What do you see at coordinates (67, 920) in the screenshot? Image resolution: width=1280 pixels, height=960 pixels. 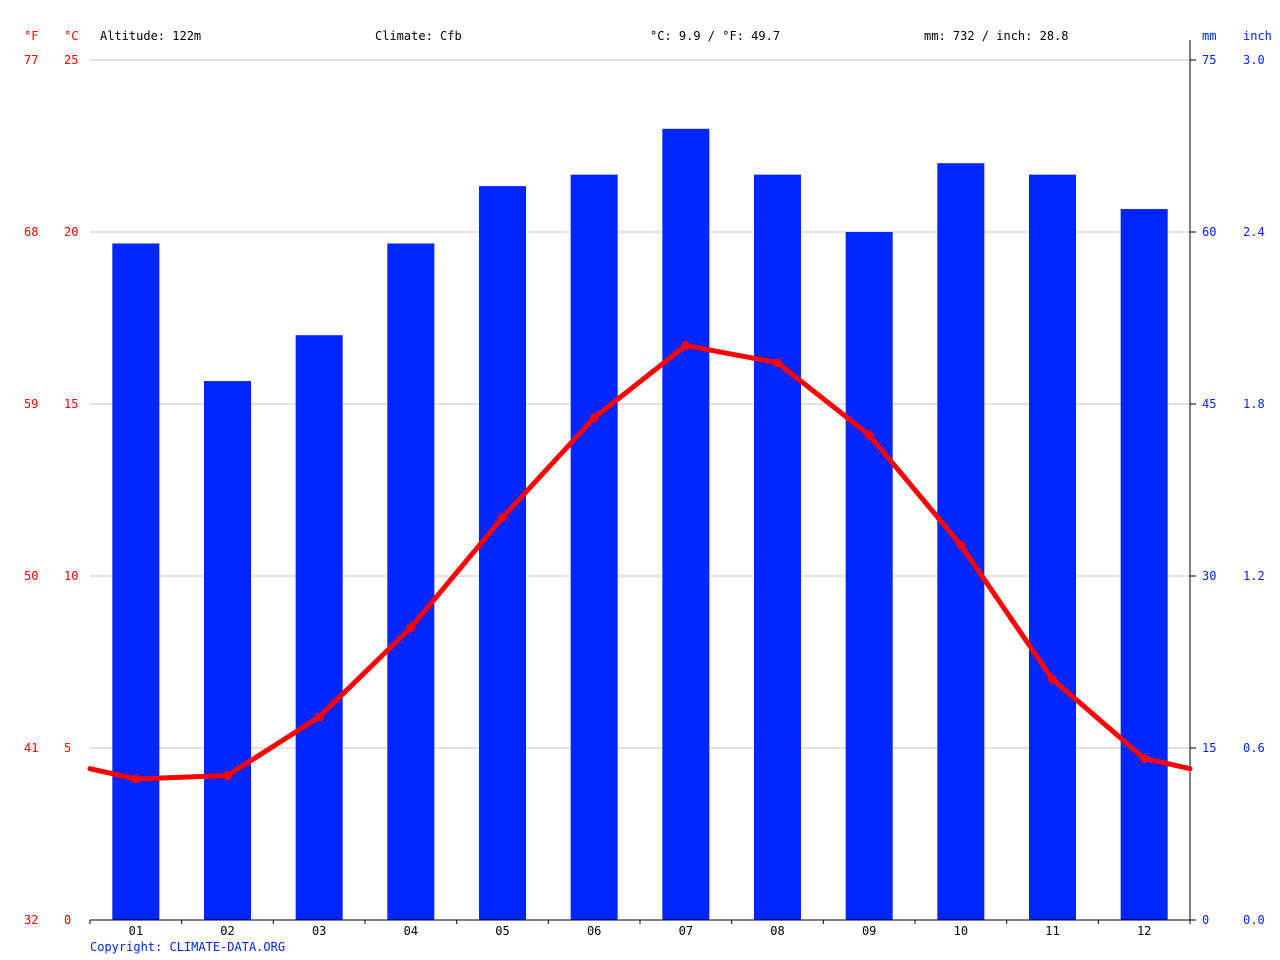 I see `celsius-tick-label: 0` at bounding box center [67, 920].